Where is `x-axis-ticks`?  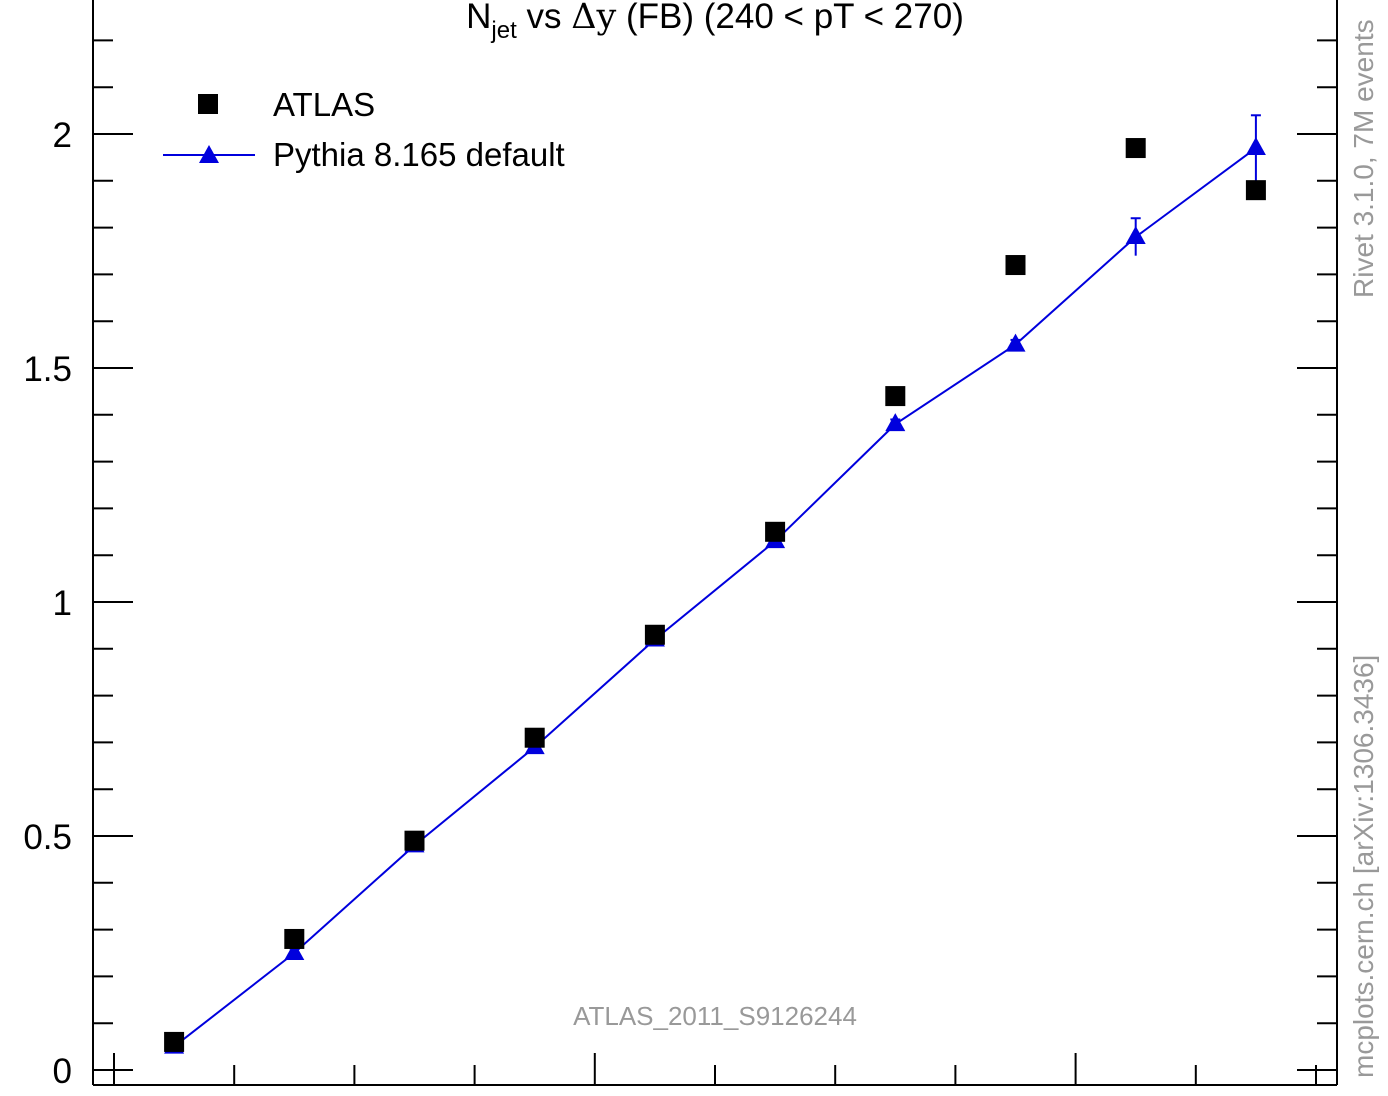 x-axis-ticks is located at coordinates (715, 1069).